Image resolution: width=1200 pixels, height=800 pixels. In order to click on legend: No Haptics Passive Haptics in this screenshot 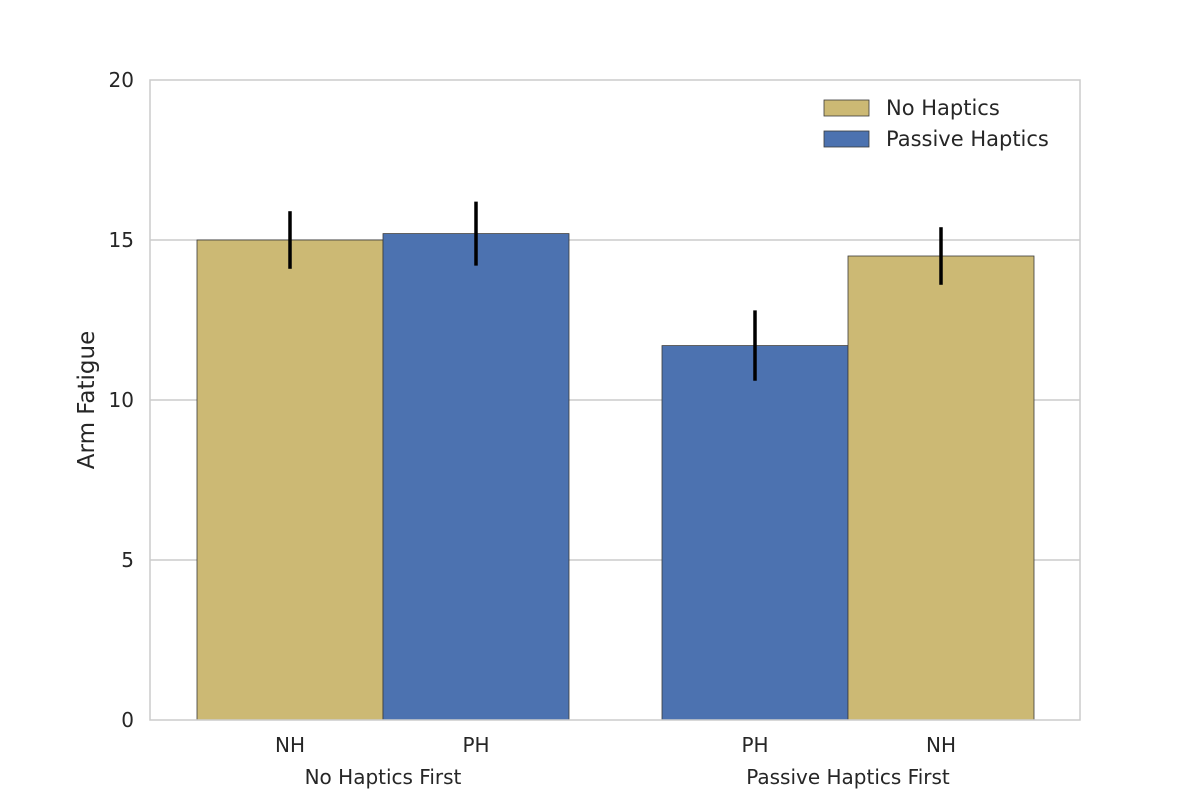, I will do `click(936, 123)`.